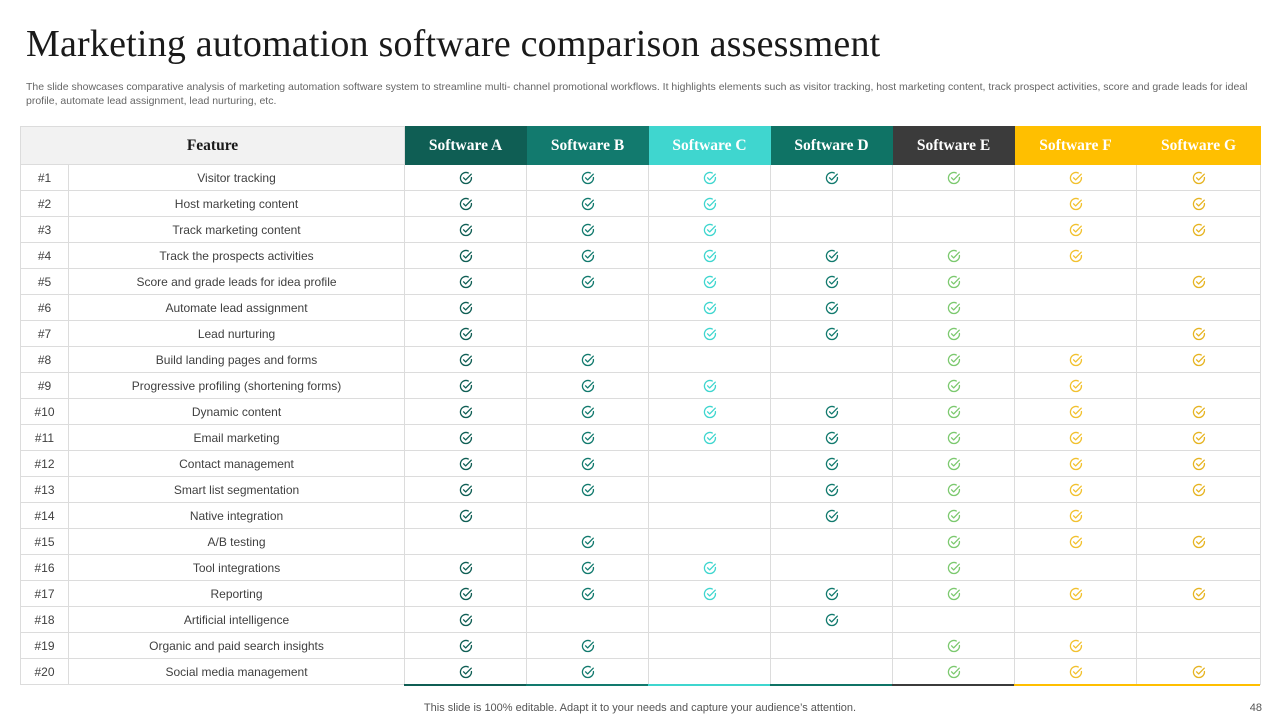 This screenshot has height=720, width=1280. I want to click on feature-name: Social media management, so click(236, 671).